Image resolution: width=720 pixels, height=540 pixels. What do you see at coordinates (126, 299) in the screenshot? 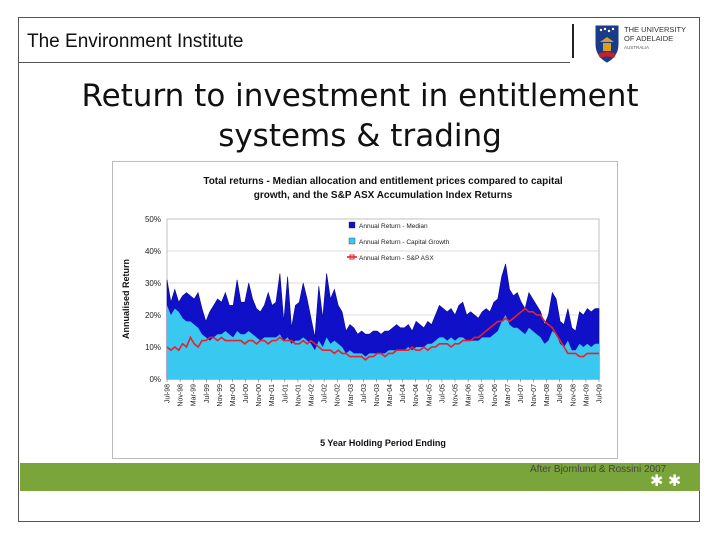
I see `y-axis-label: Annualised Return` at bounding box center [126, 299].